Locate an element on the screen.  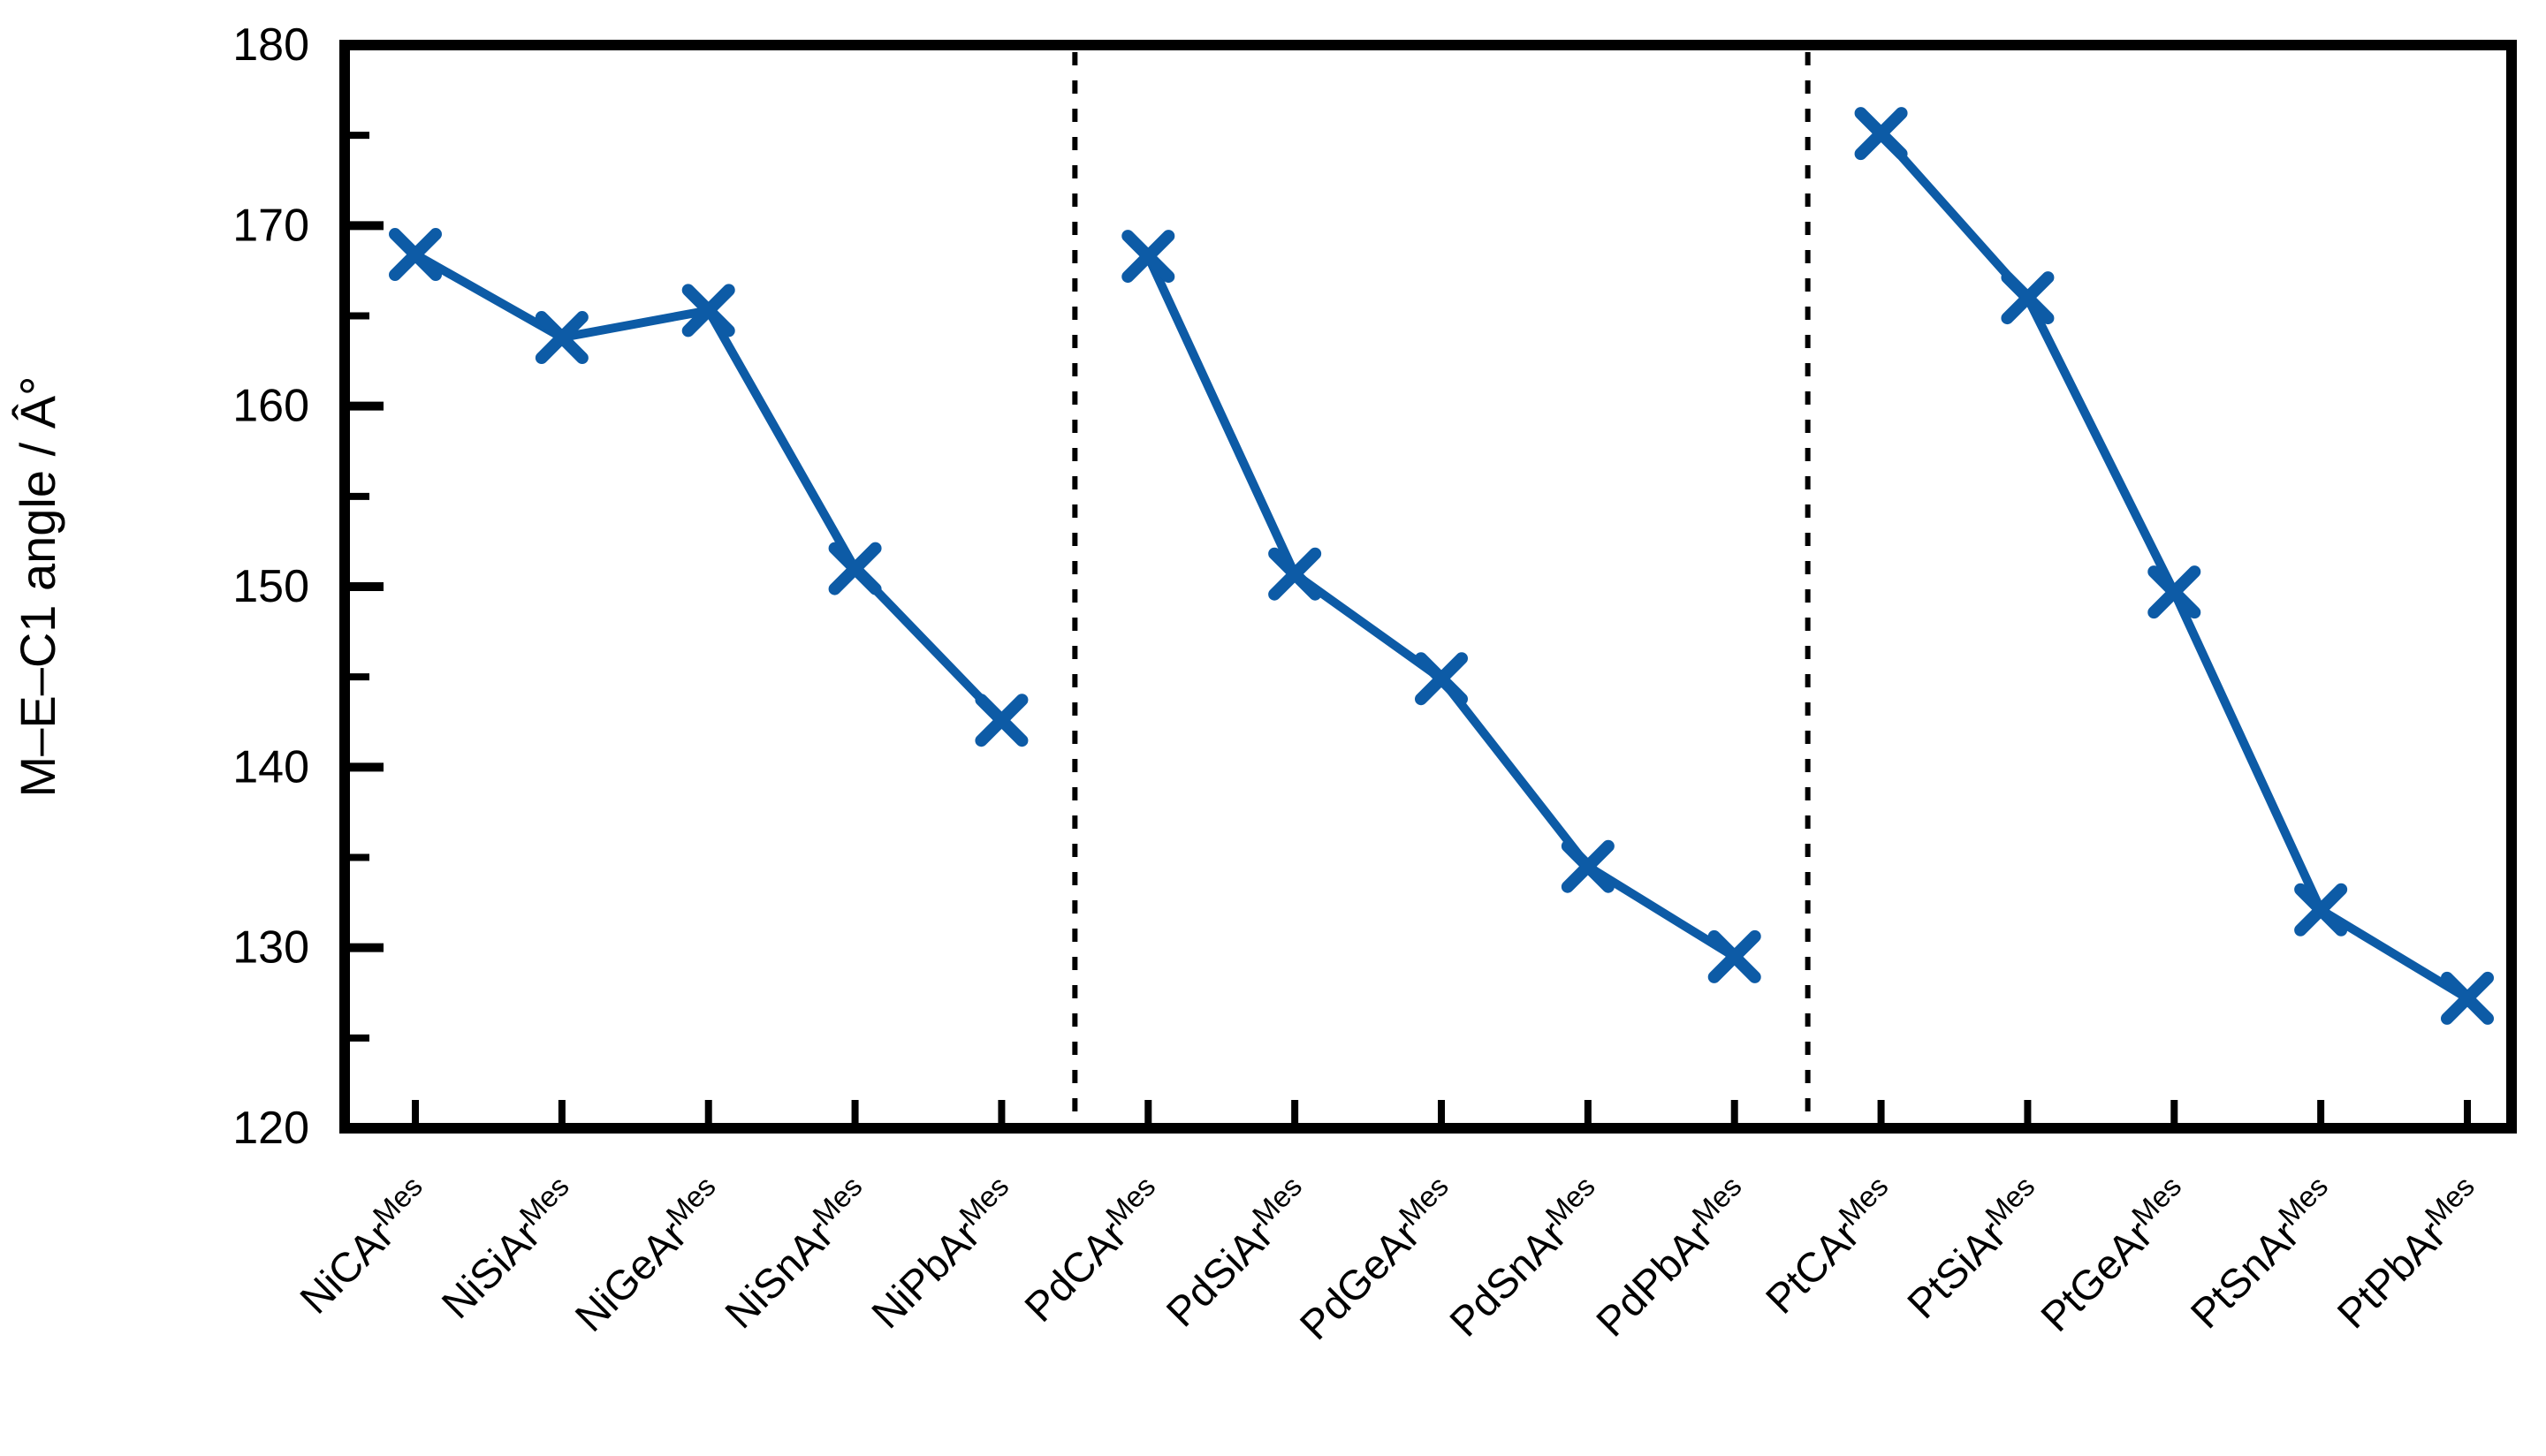
series-Ni is located at coordinates (709, 487).